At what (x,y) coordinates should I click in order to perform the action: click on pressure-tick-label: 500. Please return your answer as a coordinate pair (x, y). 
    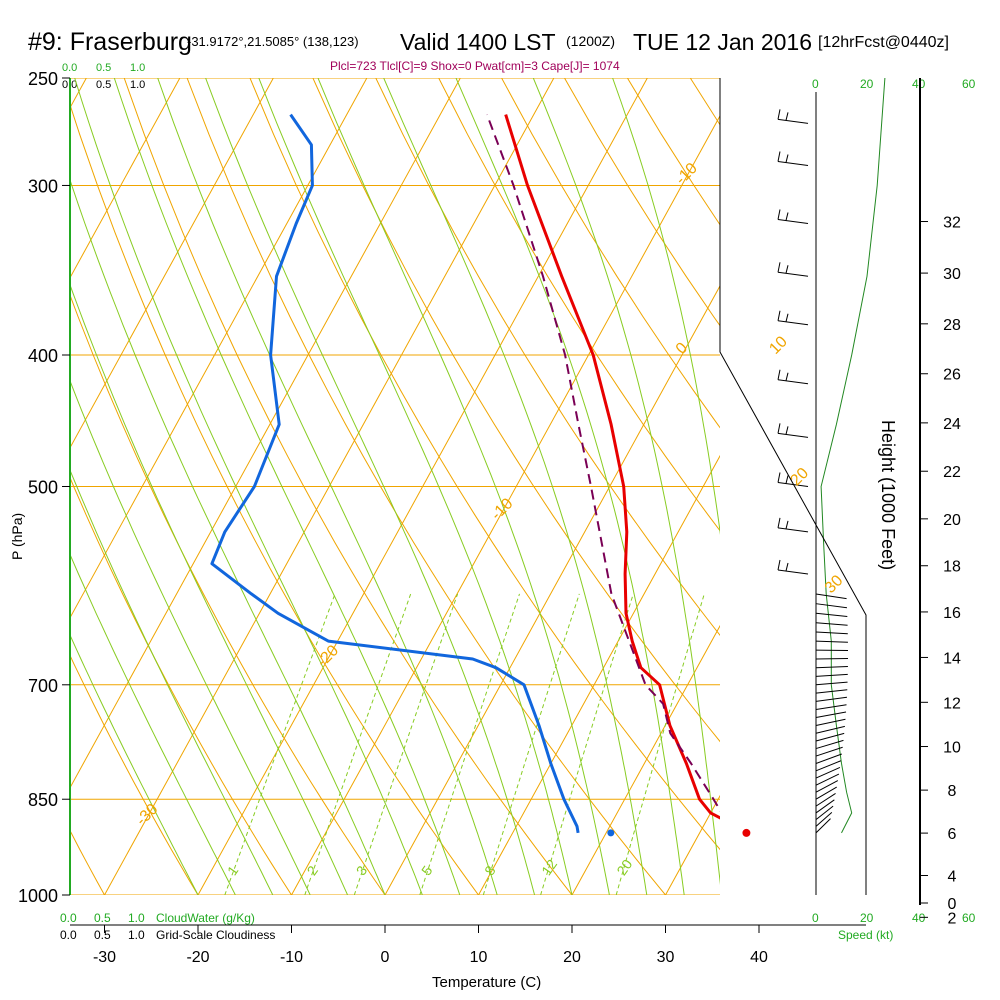
    Looking at the image, I should click on (43, 488).